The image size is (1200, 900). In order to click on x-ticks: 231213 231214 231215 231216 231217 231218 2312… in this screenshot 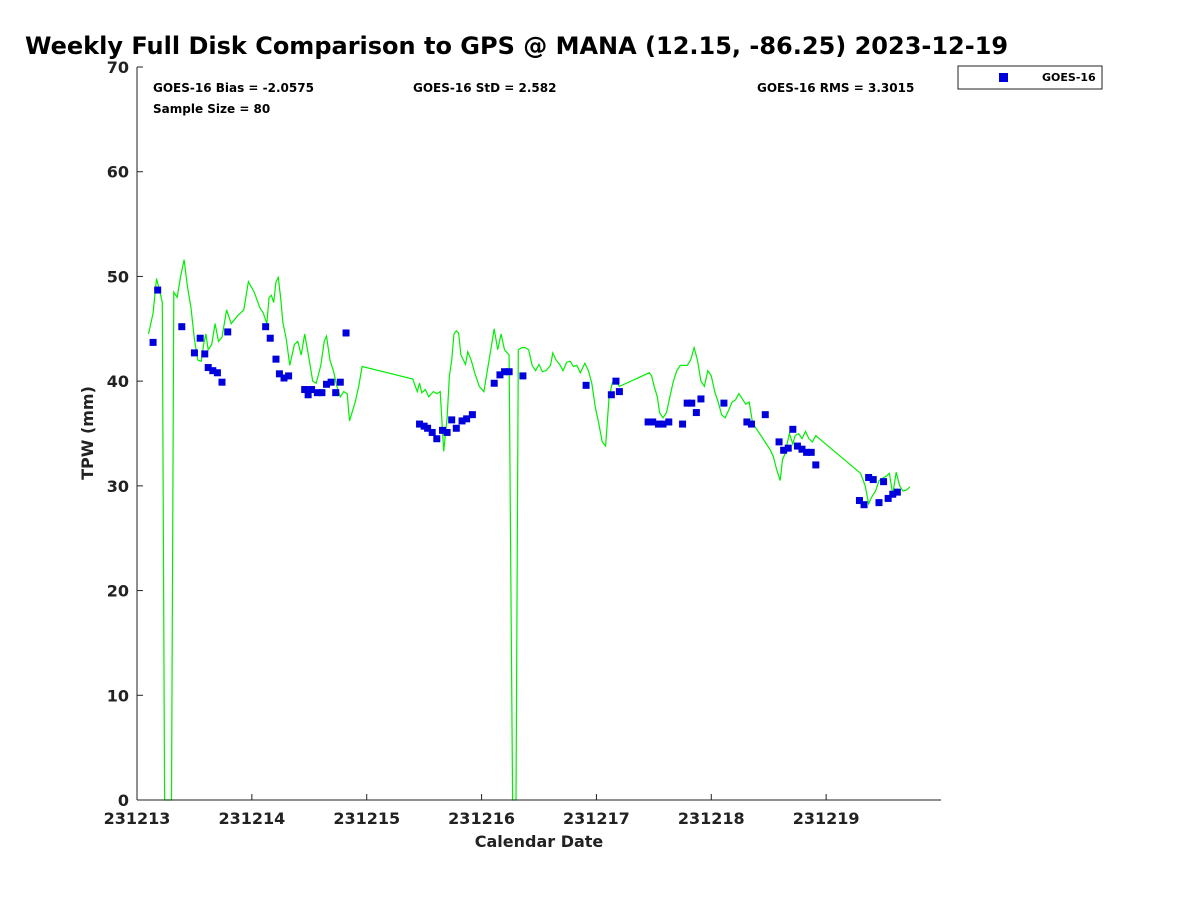, I will do `click(482, 811)`.